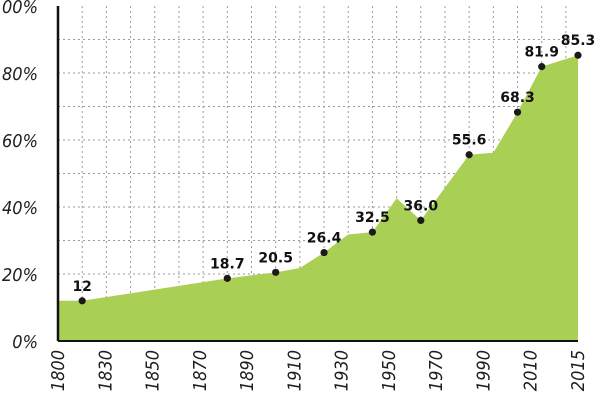 This screenshot has height=403, width=600. I want to click on data-label: 85.3, so click(578, 41).